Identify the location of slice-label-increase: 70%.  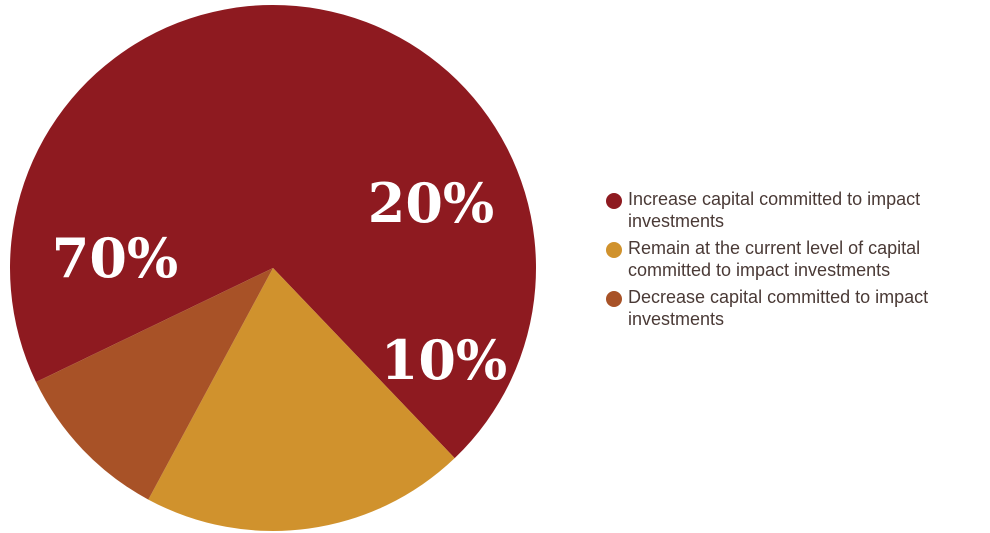
(115, 258).